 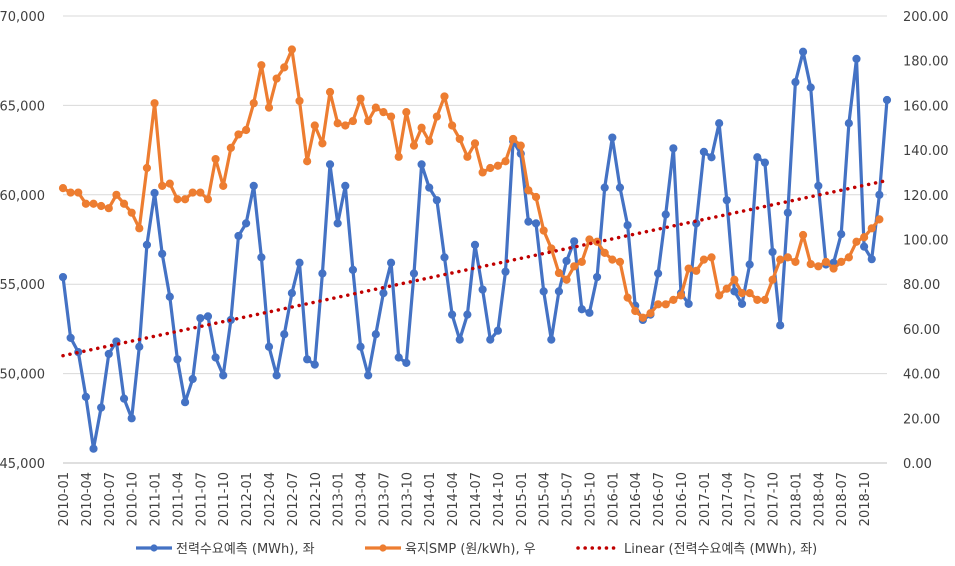 What do you see at coordinates (926, 106) in the screenshot?
I see `y-right-tick-label: 160.00` at bounding box center [926, 106].